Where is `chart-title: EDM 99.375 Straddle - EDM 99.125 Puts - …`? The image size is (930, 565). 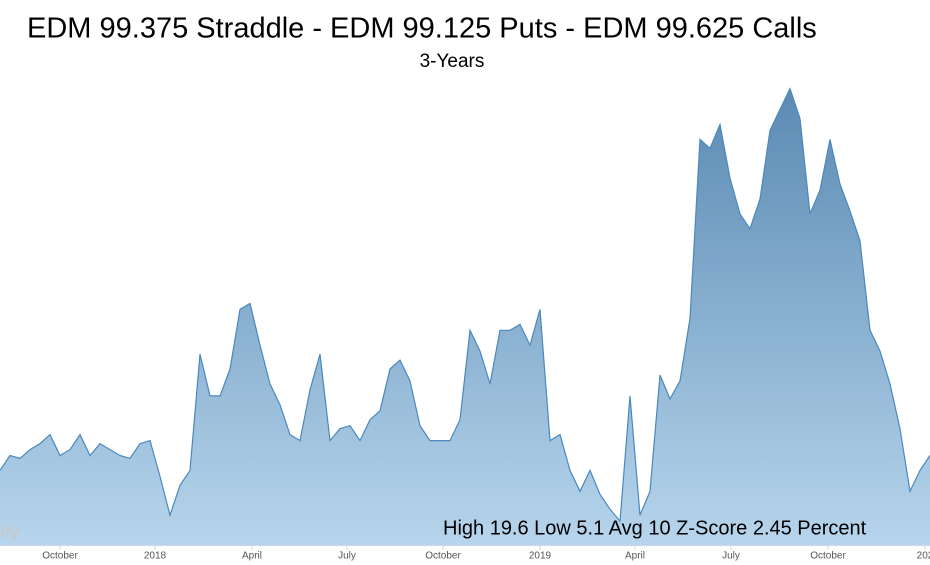 chart-title: EDM 99.375 Straddle - EDM 99.125 Puts - … is located at coordinates (422, 29).